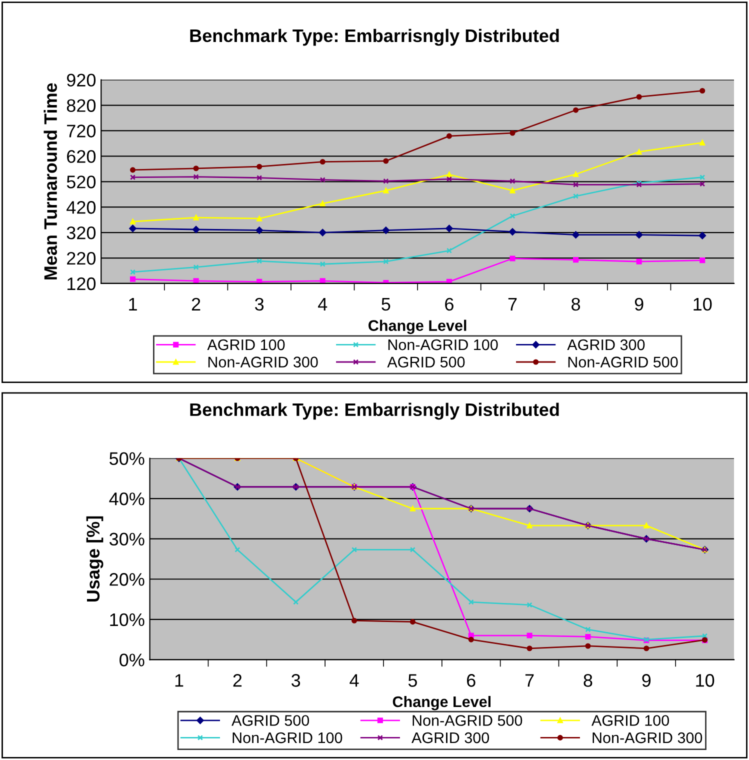 The height and width of the screenshot is (760, 749). I want to click on y-tick-label: 50%, so click(127, 458).